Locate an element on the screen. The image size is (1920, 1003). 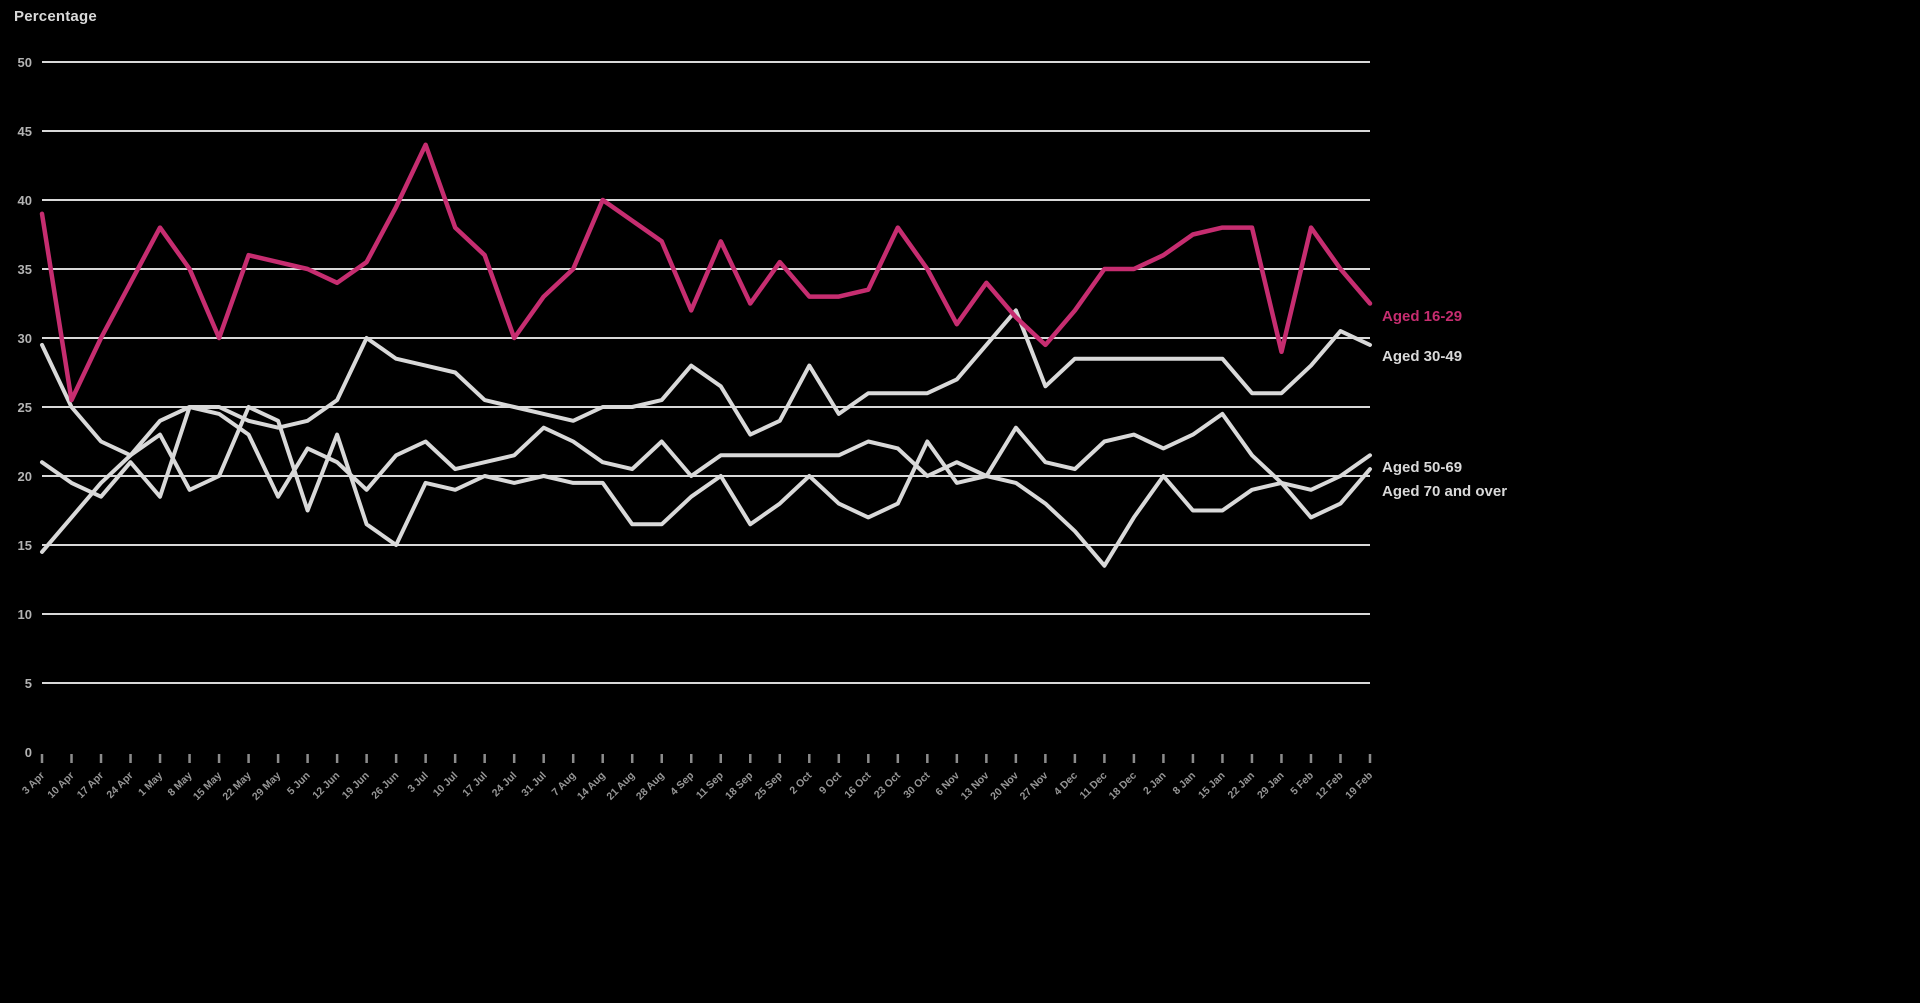
ytick-label-20: 20 is located at coordinates (25, 476).